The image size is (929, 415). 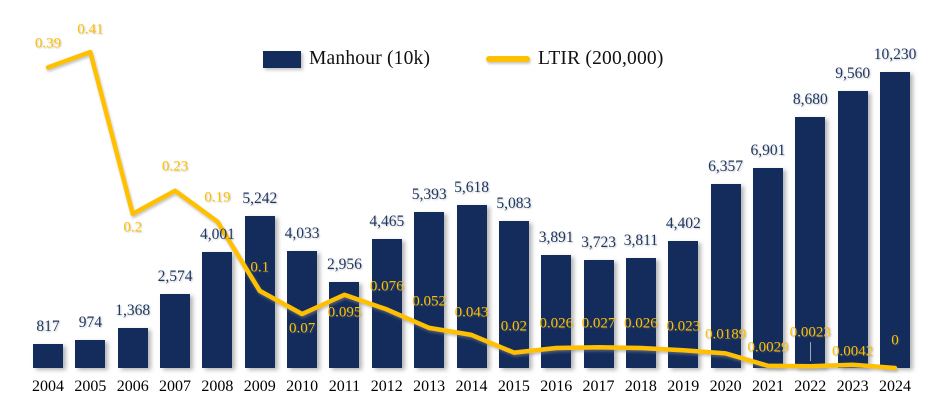 I want to click on ltir-value-label-2007: 0.23, so click(x=175, y=166).